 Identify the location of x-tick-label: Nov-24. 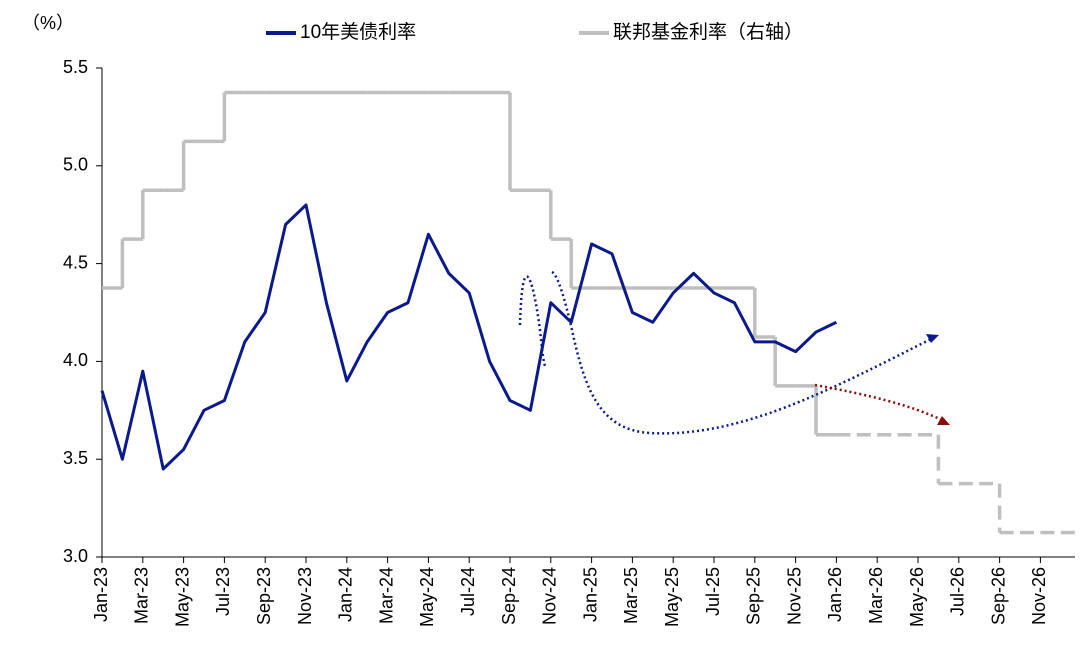
(550, 596).